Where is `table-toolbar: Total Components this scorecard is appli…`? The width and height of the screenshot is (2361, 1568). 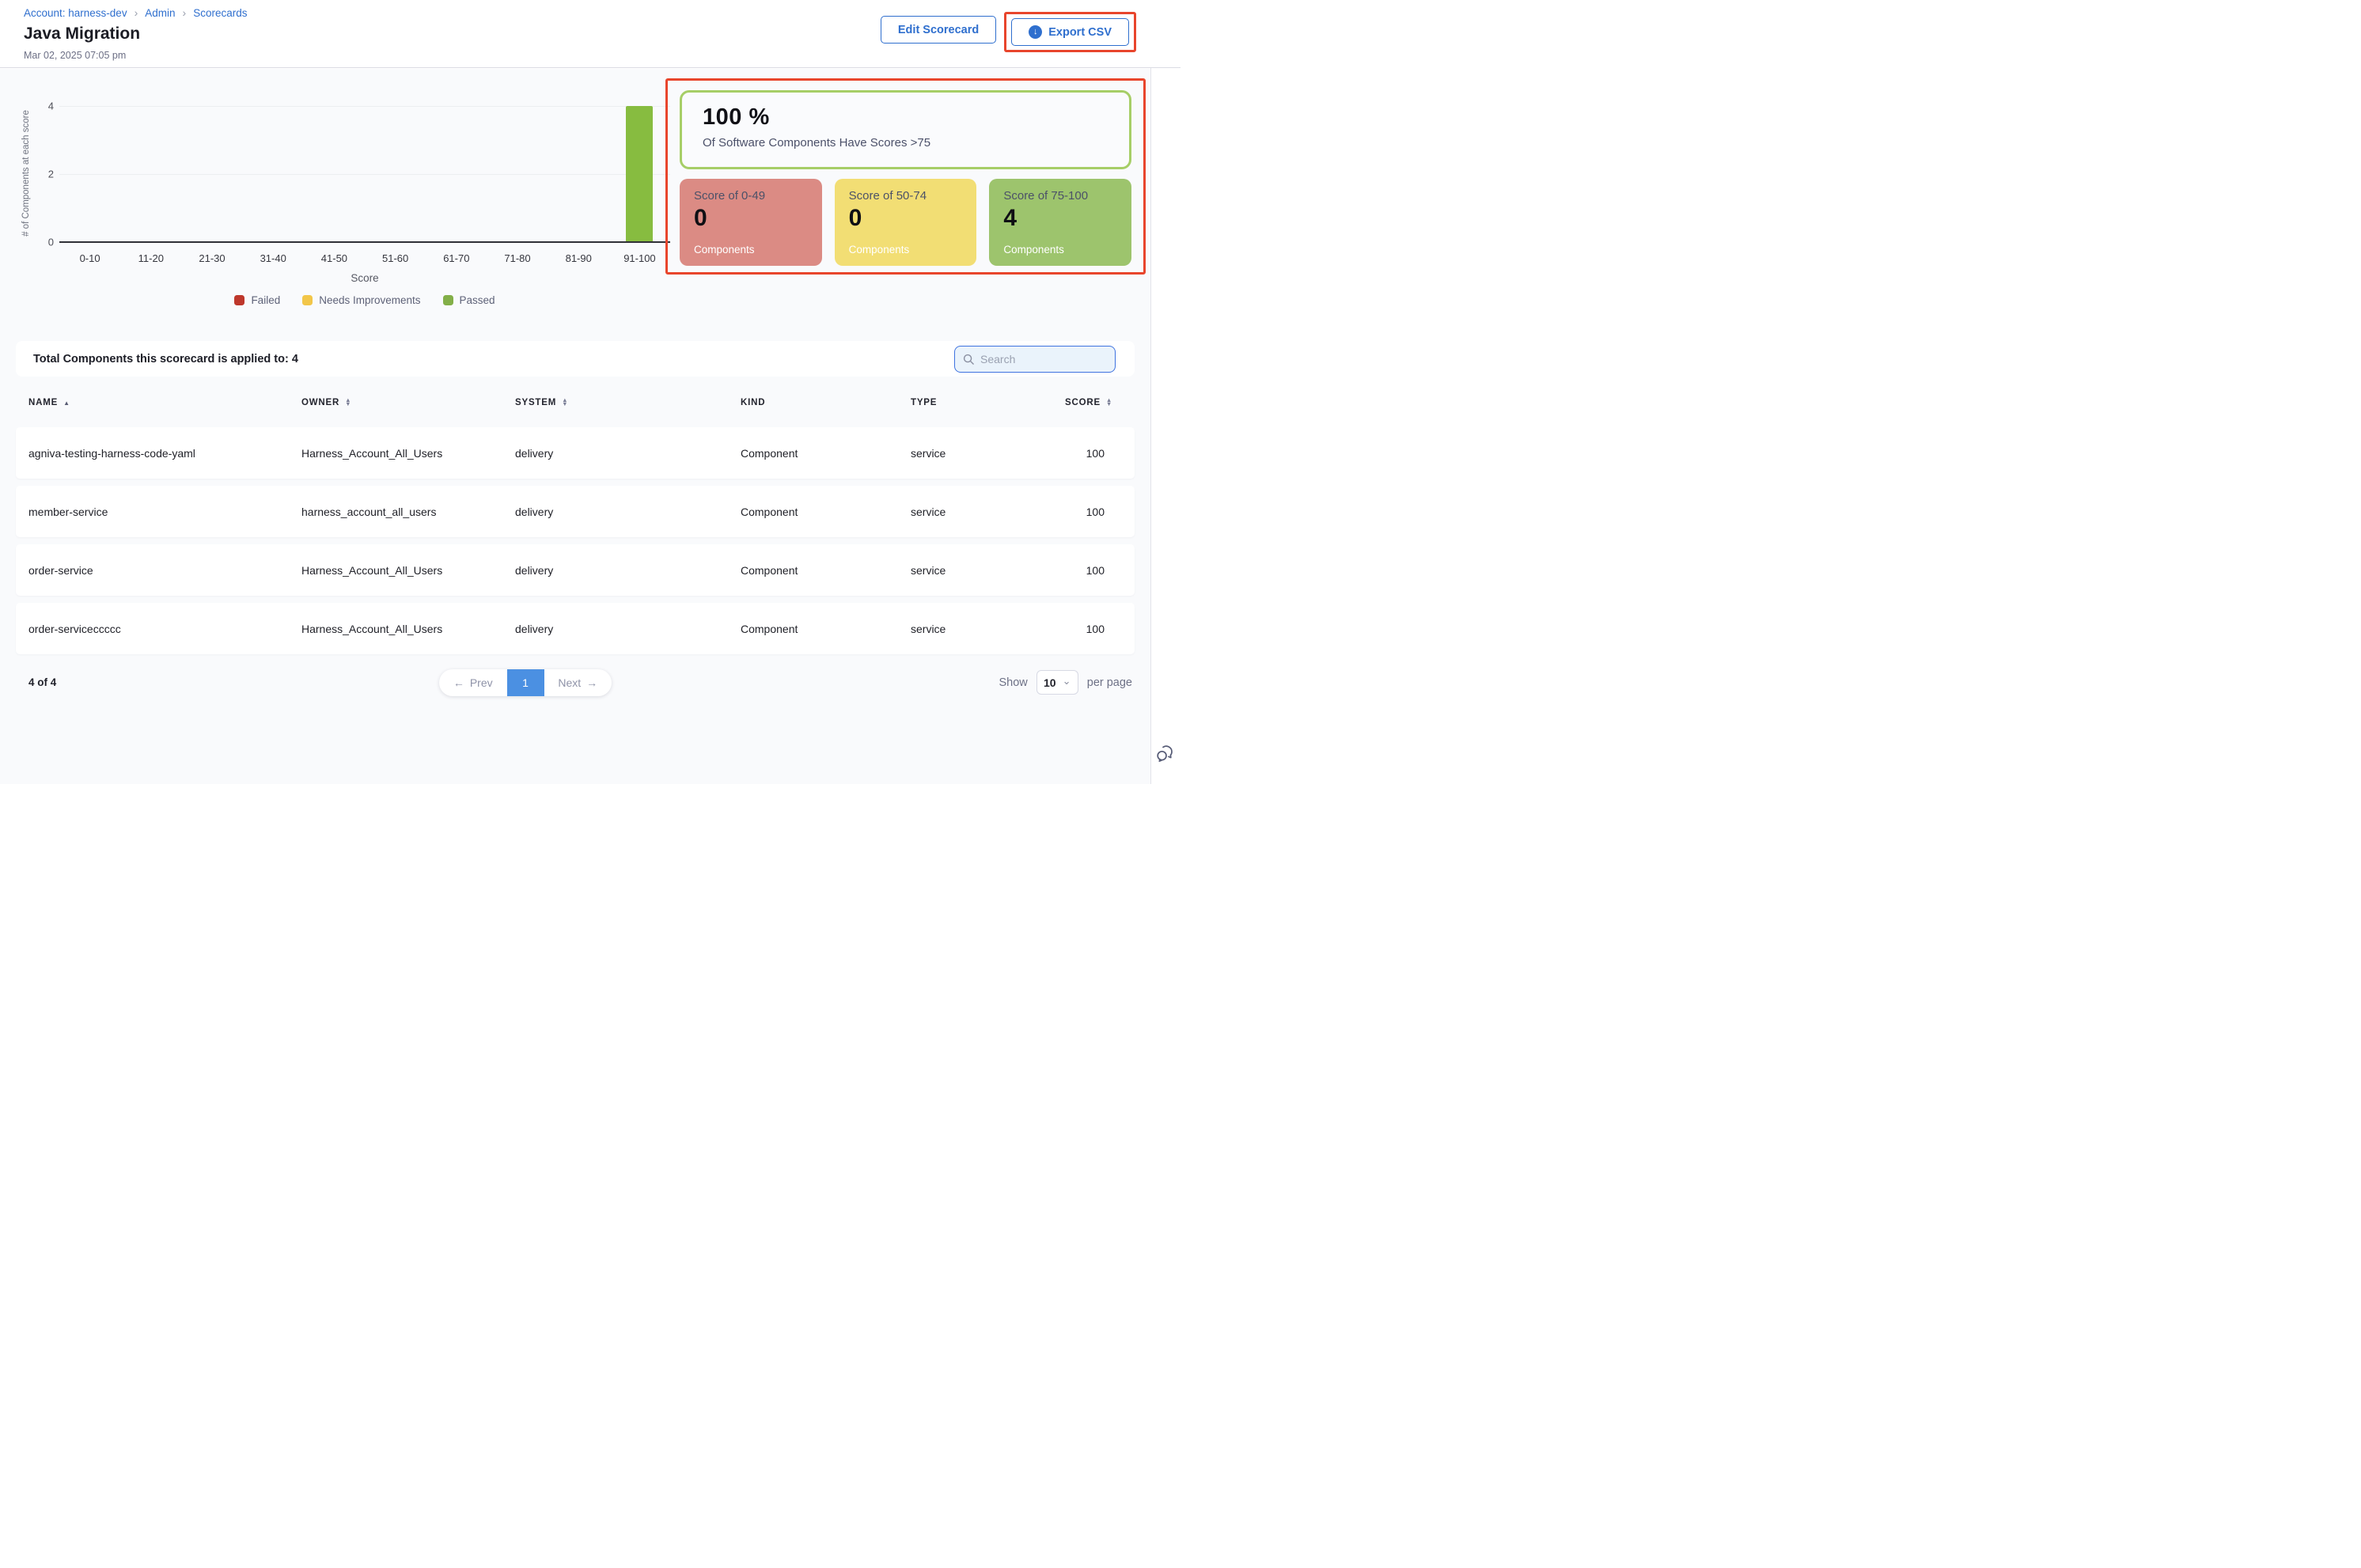
table-toolbar: Total Components this scorecard is appli… is located at coordinates (576, 359).